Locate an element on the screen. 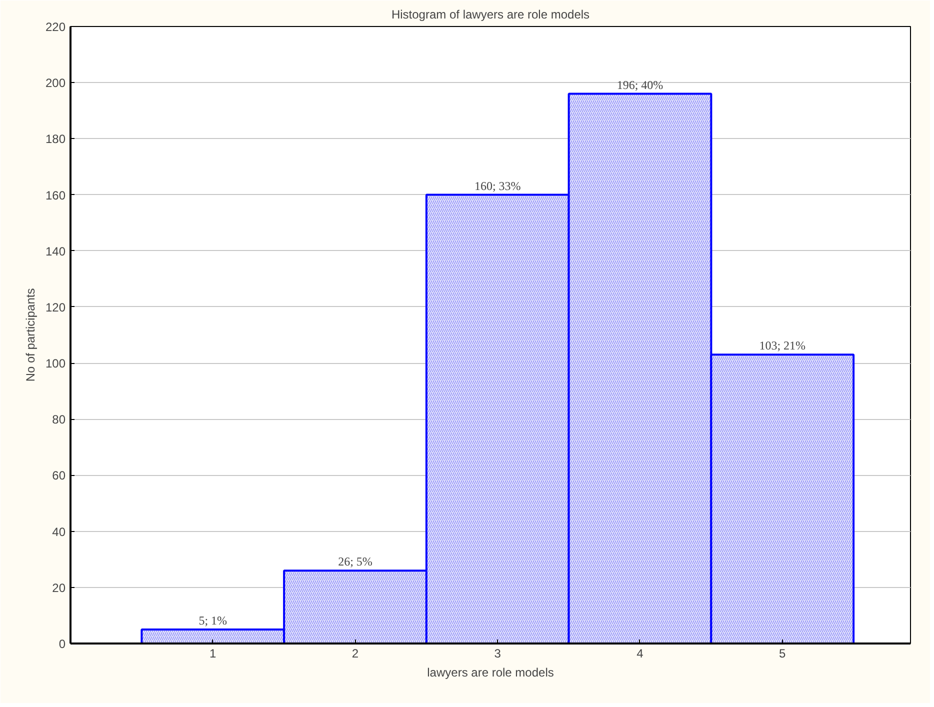 This screenshot has height=707, width=934. data-label: 196; 40% is located at coordinates (640, 85).